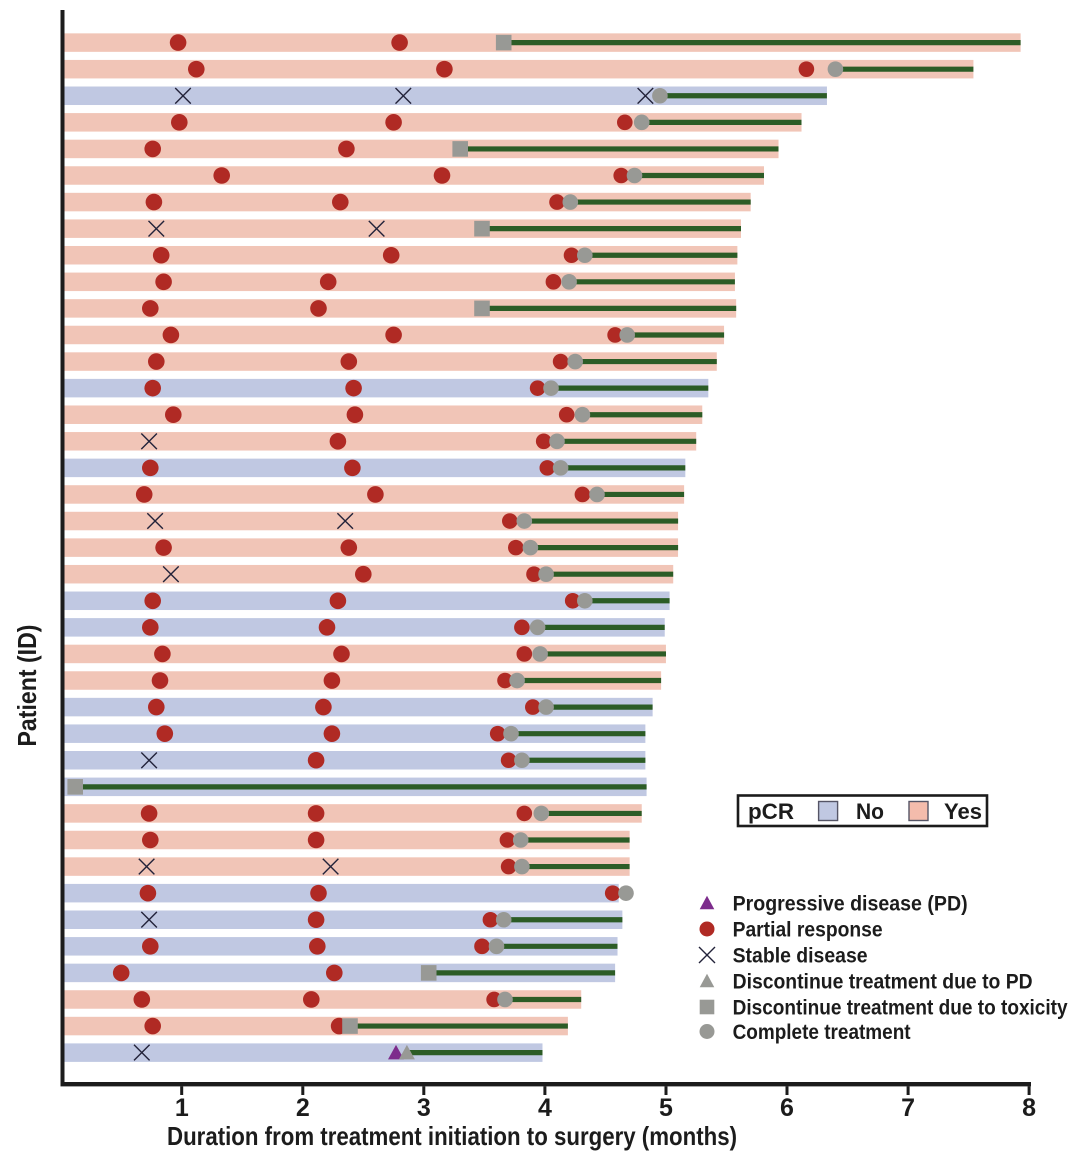  I want to click on svg-text: Progressive disease (PD), so click(850, 904).